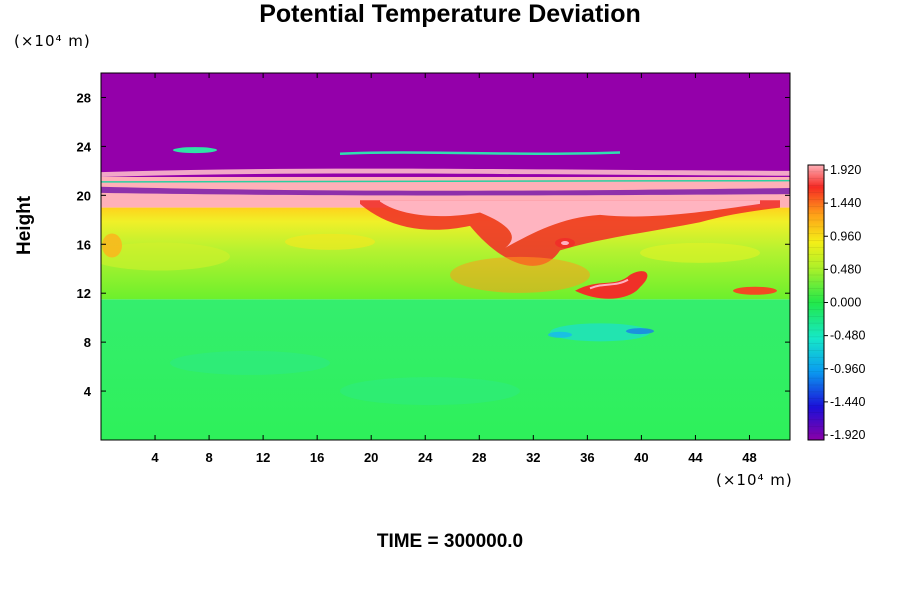  Describe the element at coordinates (845, 269) in the screenshot. I see `colorbar-tick-label: 0.480` at that location.